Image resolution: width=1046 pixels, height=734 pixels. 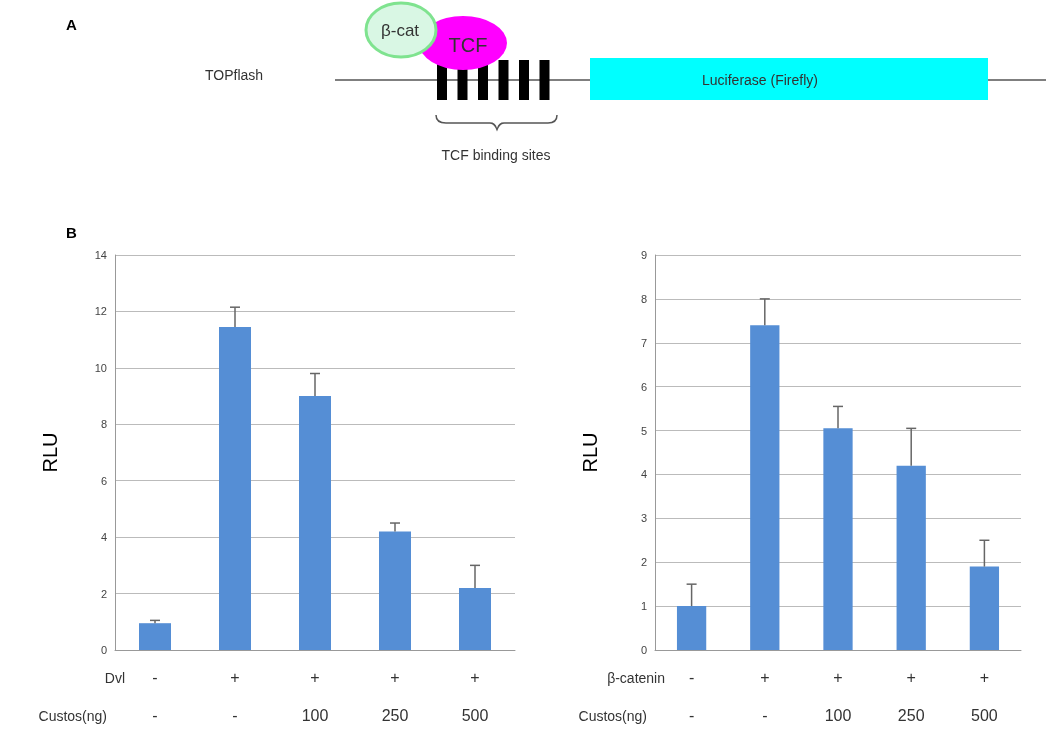 What do you see at coordinates (100, 367) in the screenshot?
I see `y-tick-label: 10` at bounding box center [100, 367].